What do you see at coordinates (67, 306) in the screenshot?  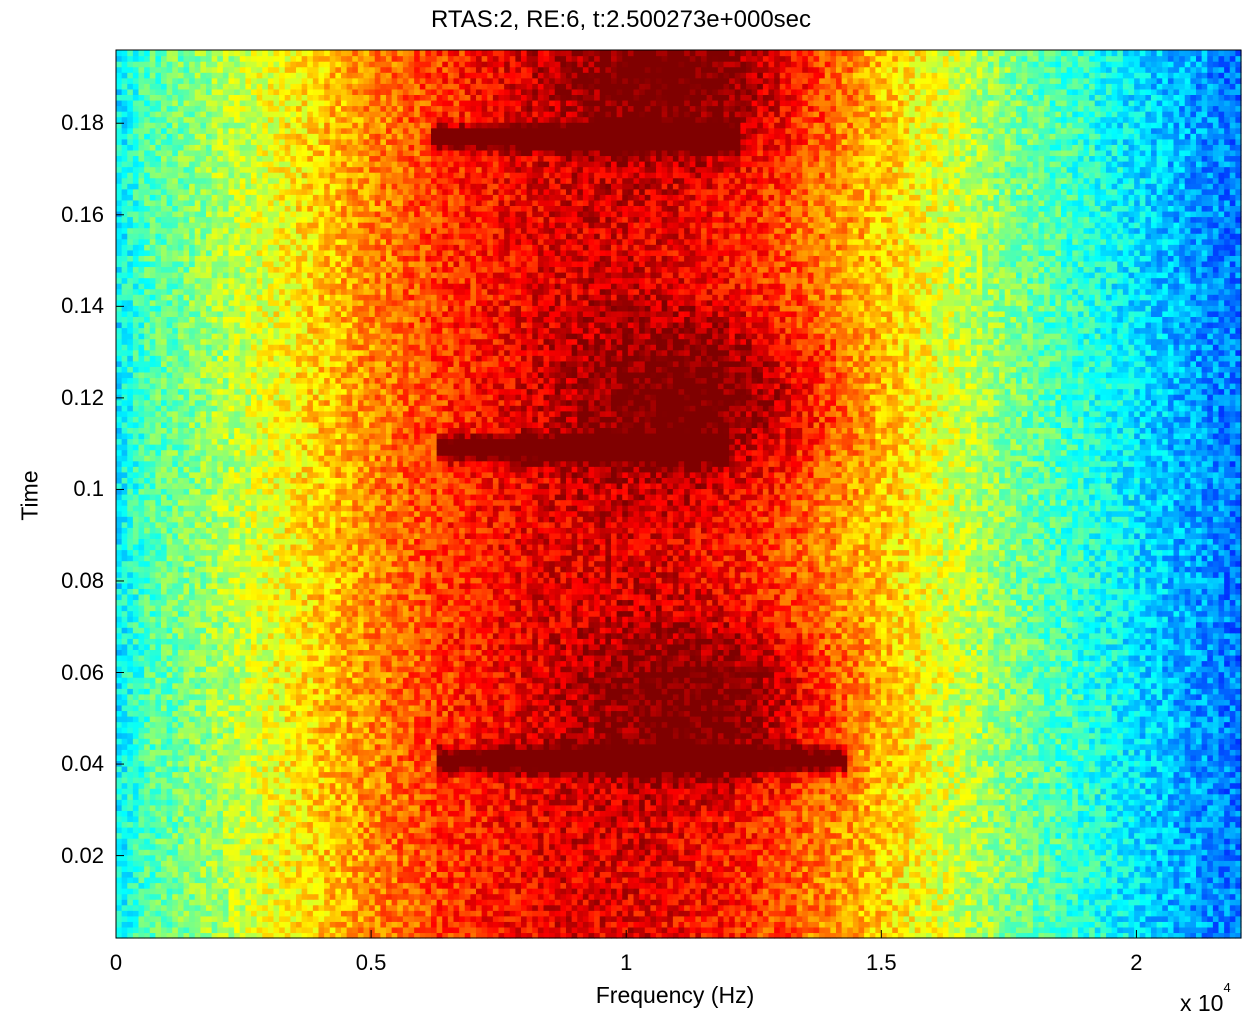 I see `y-tick-label: 0.14` at bounding box center [67, 306].